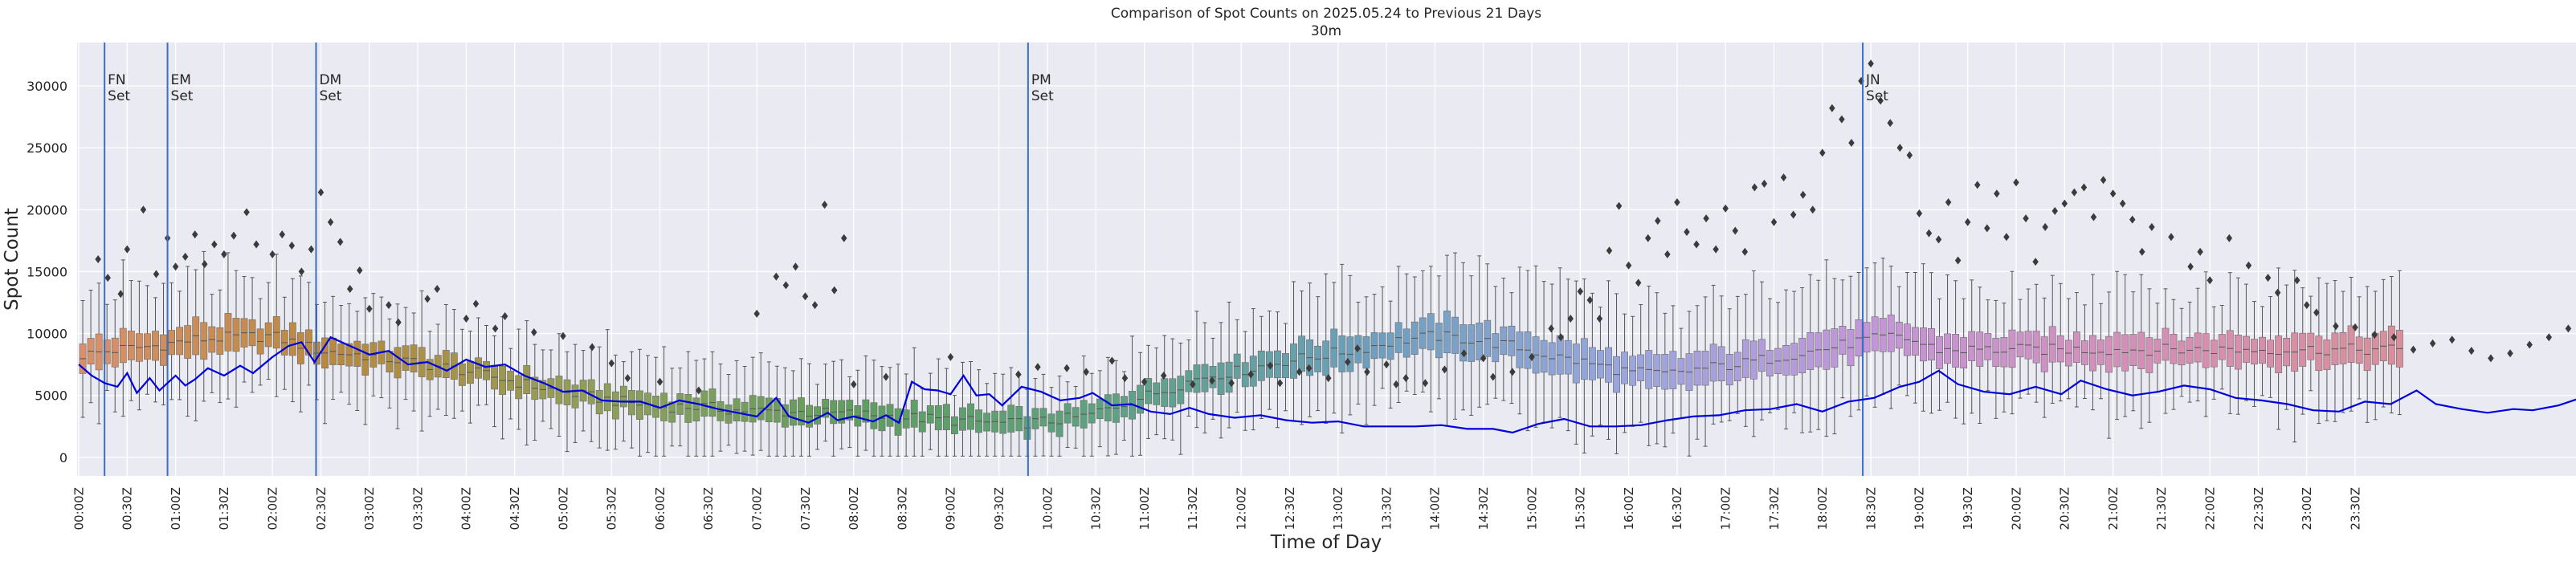  I want to click on x-tick-label: 05:00Z, so click(563, 509).